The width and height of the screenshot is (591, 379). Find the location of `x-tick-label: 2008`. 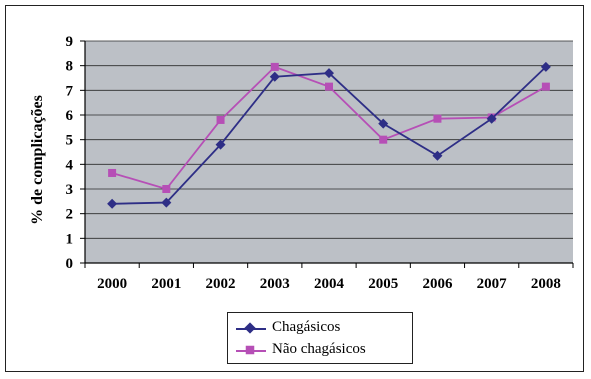

x-tick-label: 2008 is located at coordinates (546, 284).